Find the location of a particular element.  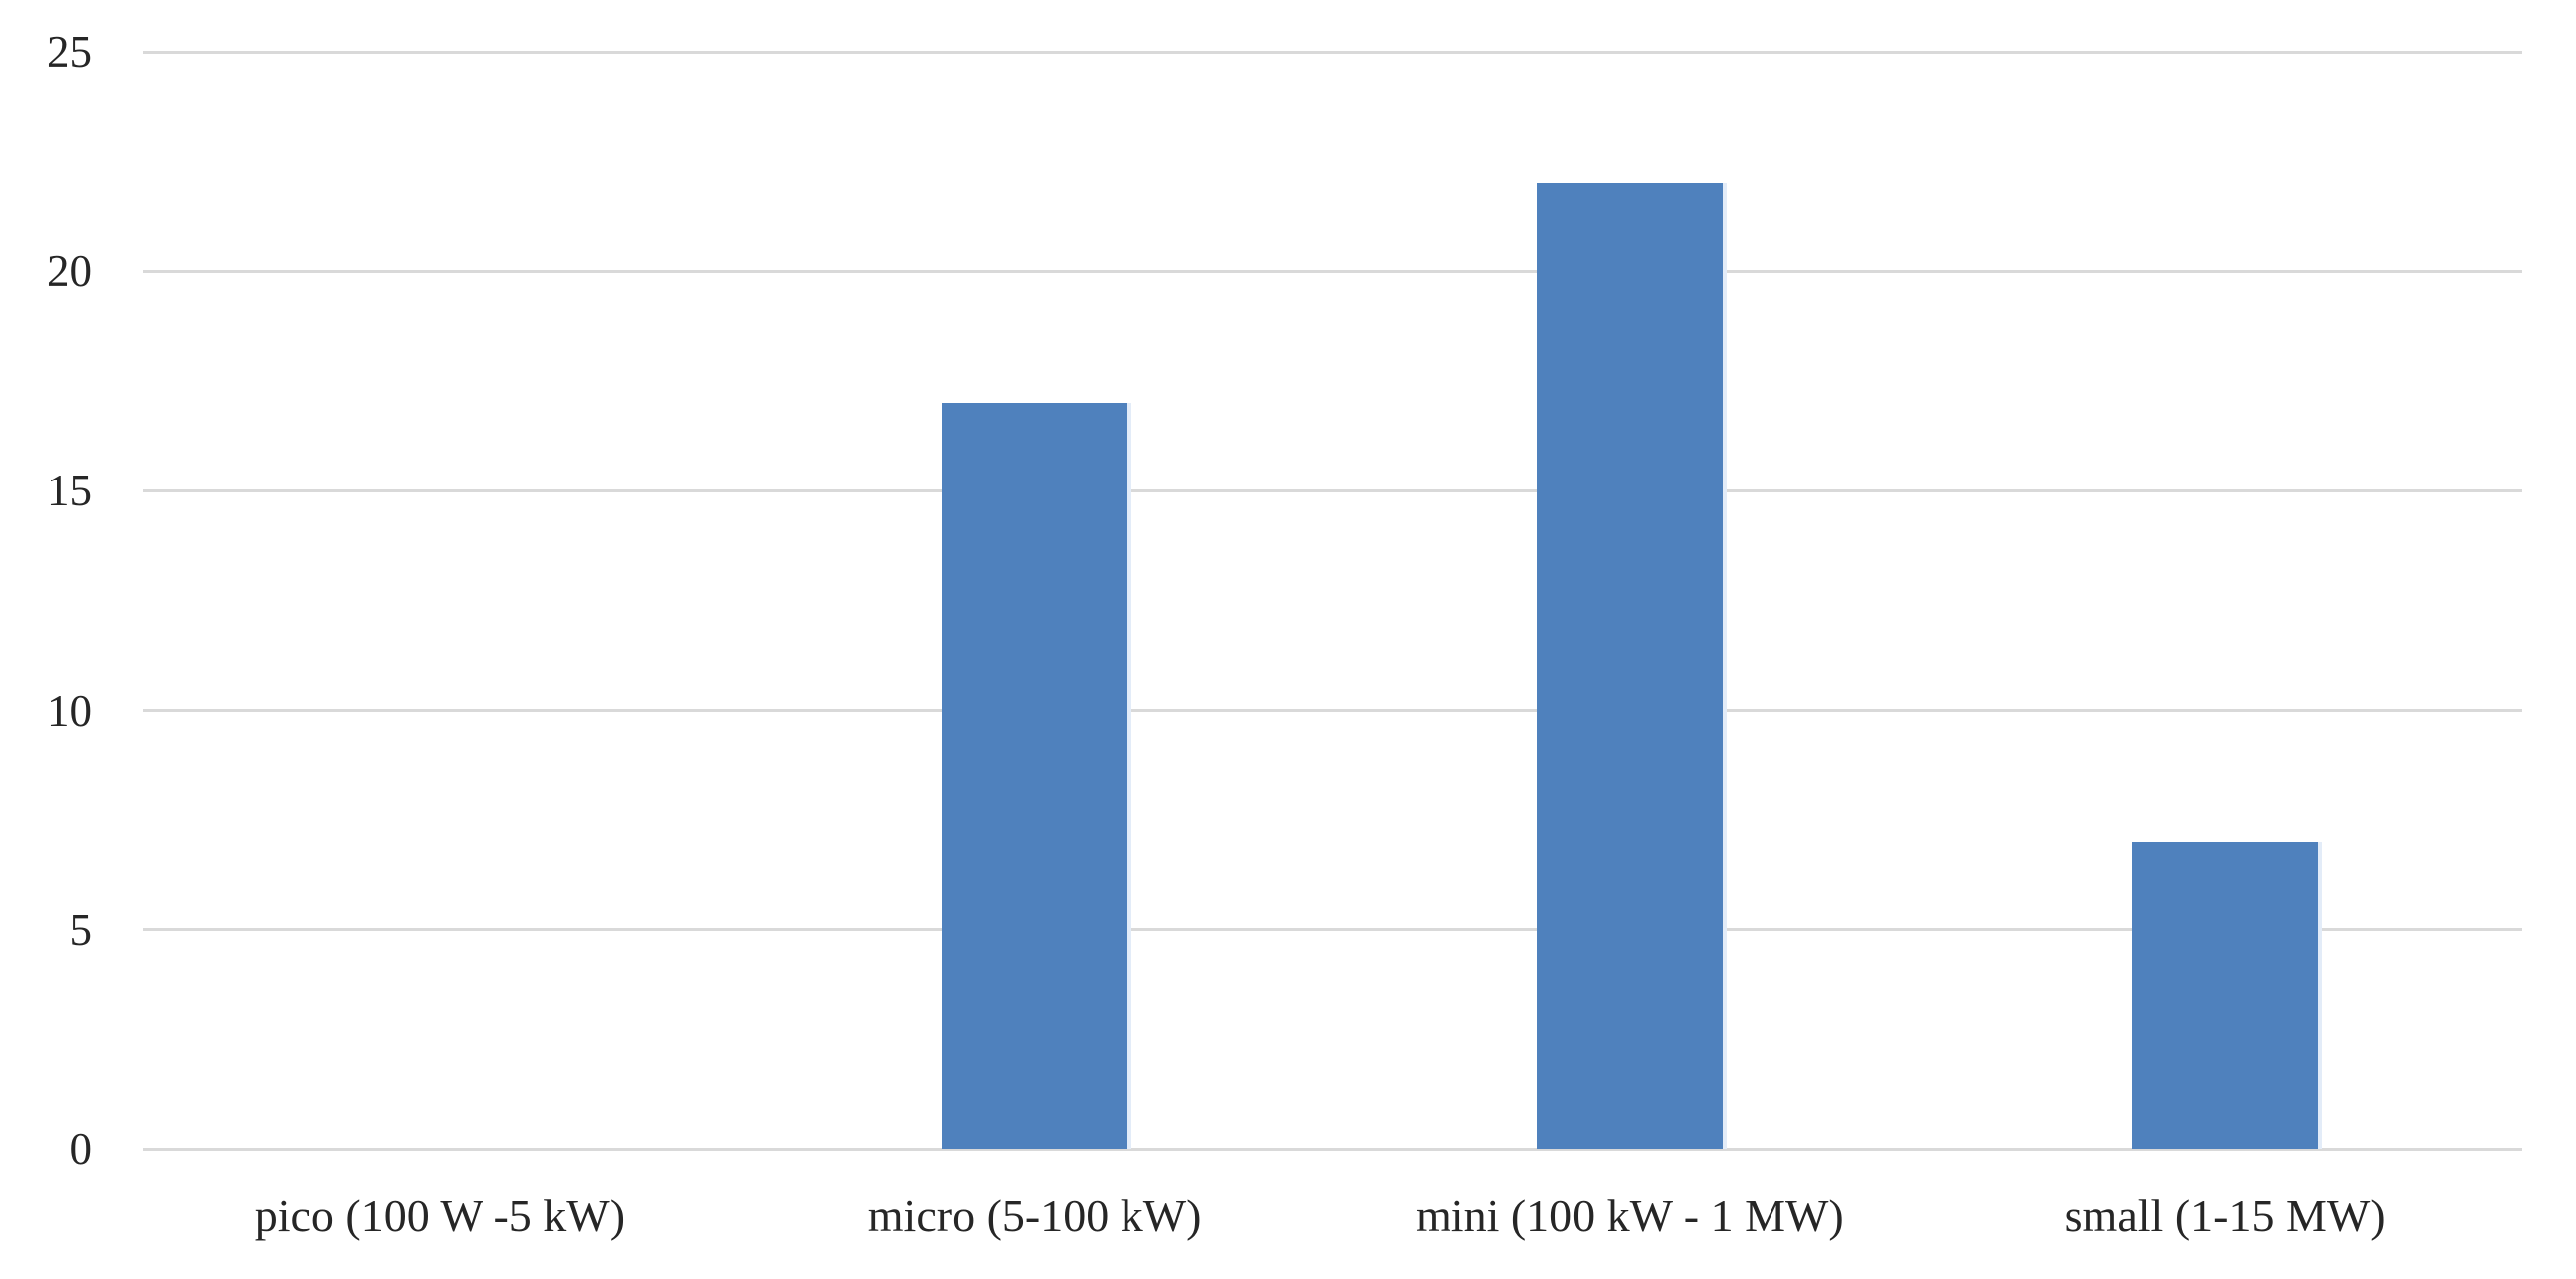

y-tick-label: 10 is located at coordinates (69, 710).